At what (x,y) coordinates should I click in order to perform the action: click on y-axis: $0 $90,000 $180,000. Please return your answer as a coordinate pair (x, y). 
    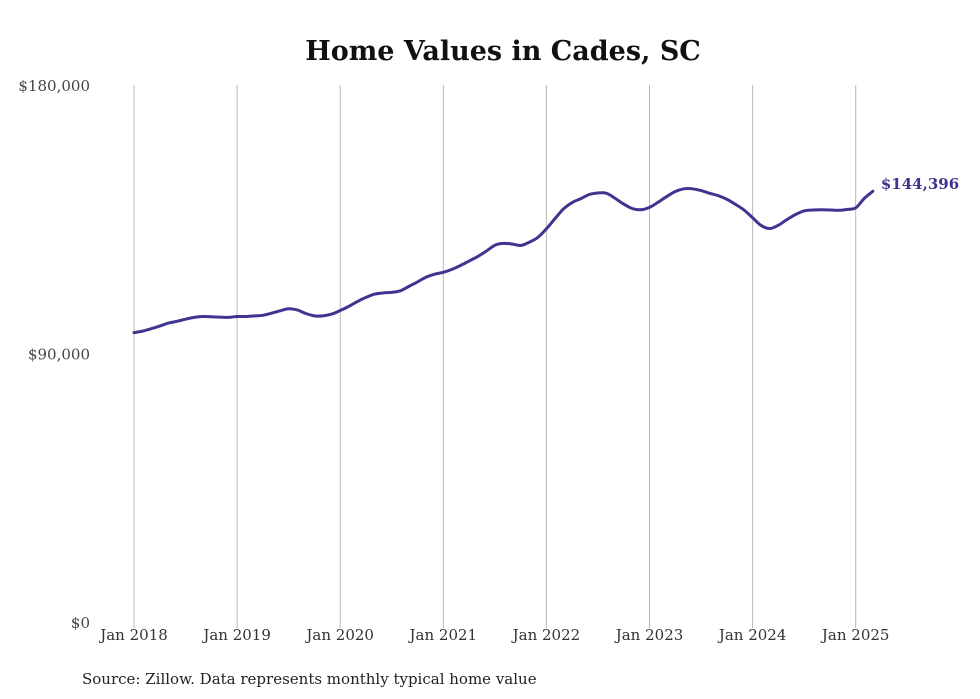
    Looking at the image, I should click on (54, 354).